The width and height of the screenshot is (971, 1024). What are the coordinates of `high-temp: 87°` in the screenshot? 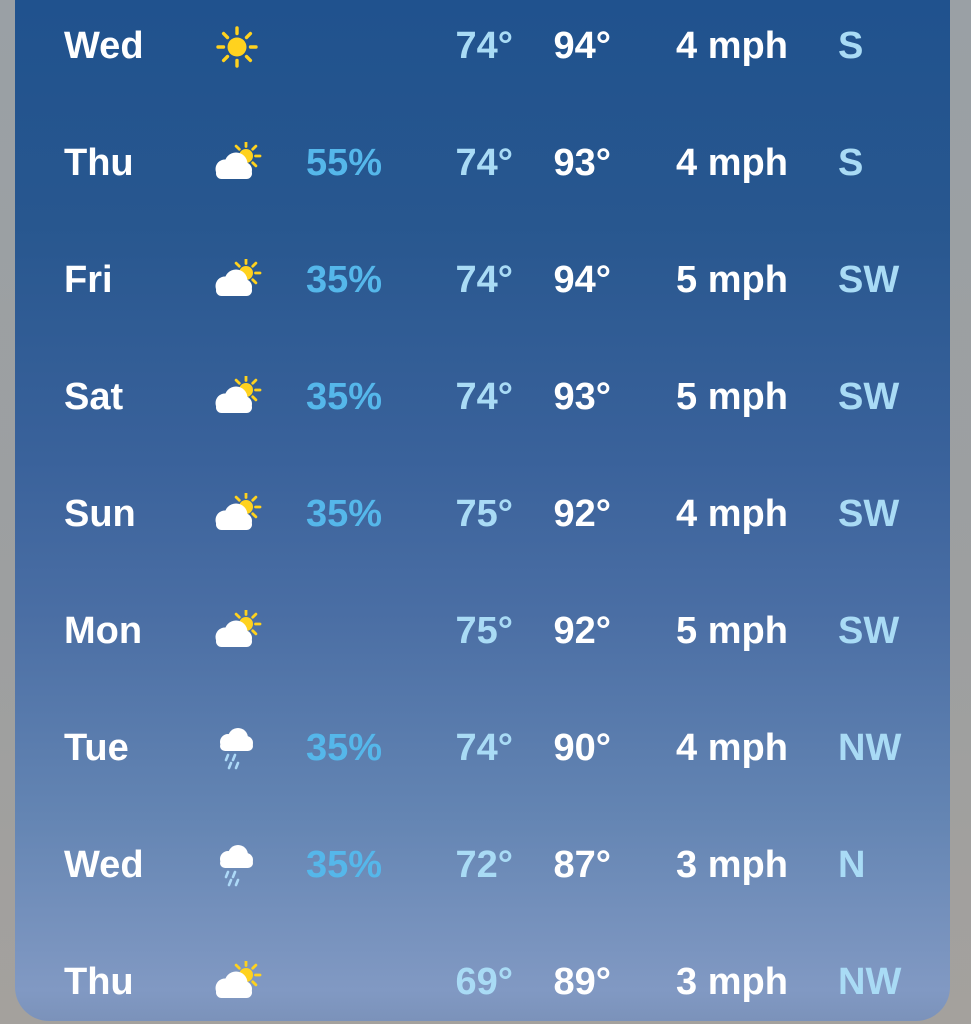 It's located at (582, 865).